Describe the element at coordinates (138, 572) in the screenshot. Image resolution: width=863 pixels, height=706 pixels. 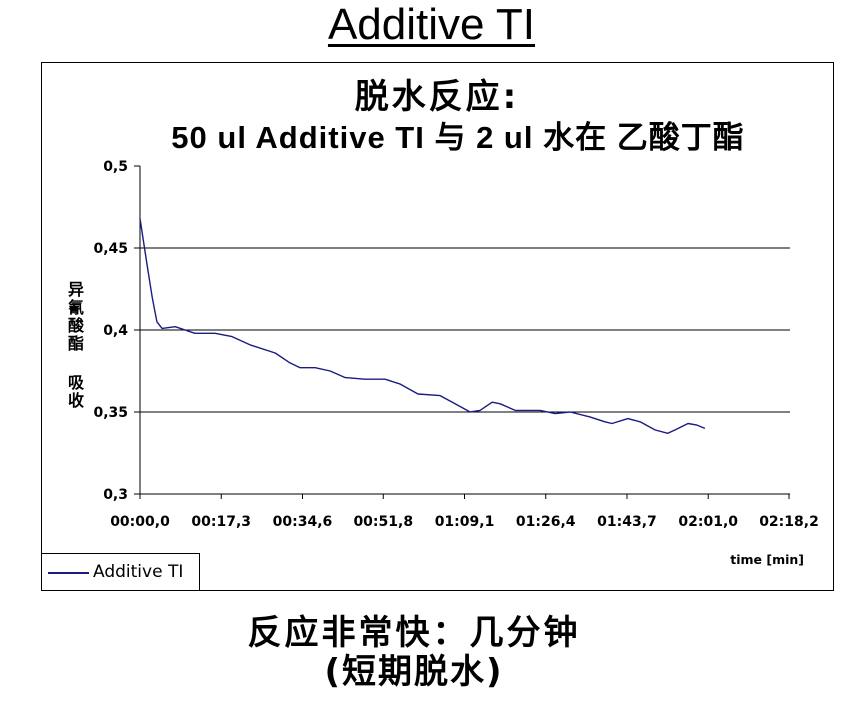
I see `legend-label: Additive TI` at that location.